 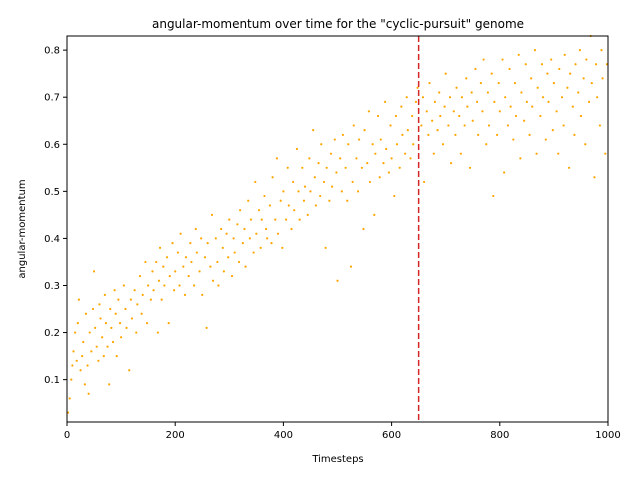 What do you see at coordinates (499, 435) in the screenshot?
I see `x-tick-label: 800` at bounding box center [499, 435].